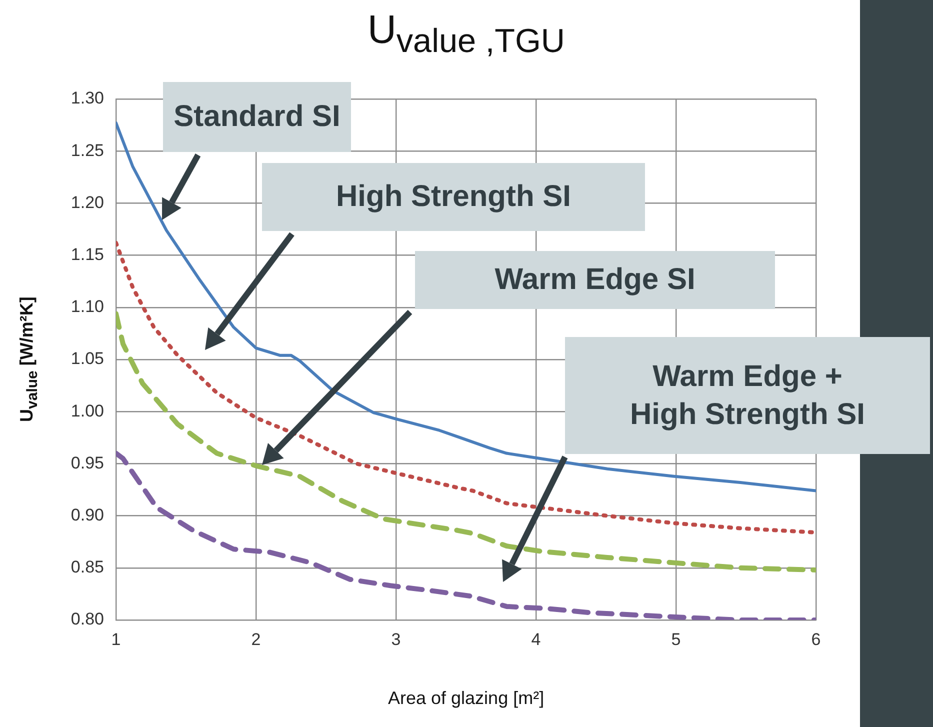 The width and height of the screenshot is (933, 727). What do you see at coordinates (536, 639) in the screenshot?
I see `x-tick-label: 4` at bounding box center [536, 639].